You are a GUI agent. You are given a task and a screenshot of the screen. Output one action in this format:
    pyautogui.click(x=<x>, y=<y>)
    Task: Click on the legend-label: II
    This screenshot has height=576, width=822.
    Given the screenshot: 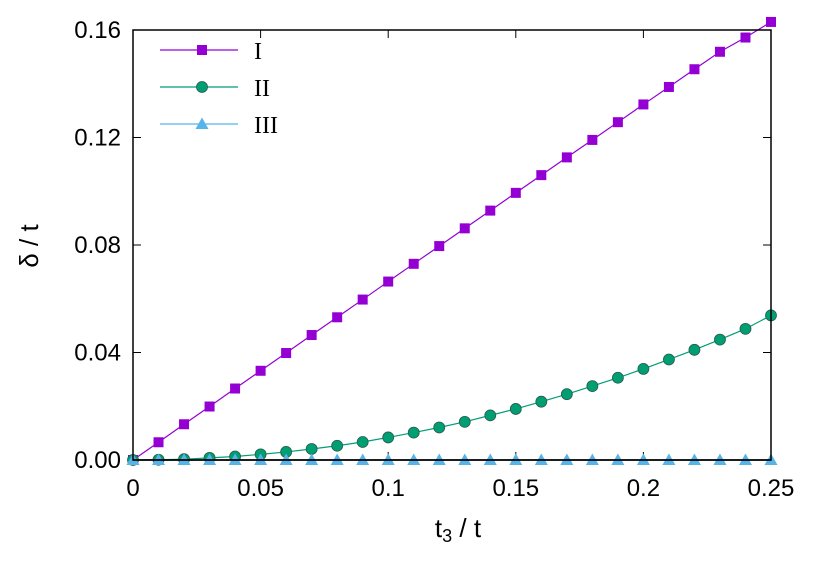 What is the action you would take?
    pyautogui.click(x=262, y=89)
    